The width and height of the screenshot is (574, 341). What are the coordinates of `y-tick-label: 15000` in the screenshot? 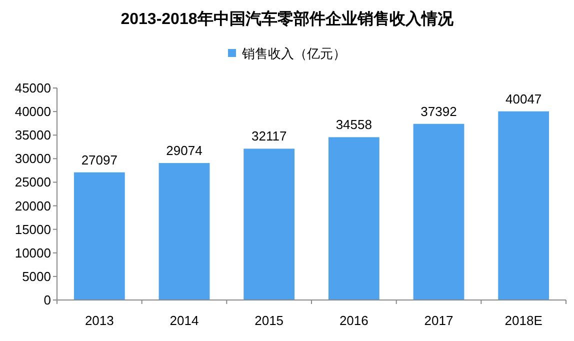 It's located at (32, 229).